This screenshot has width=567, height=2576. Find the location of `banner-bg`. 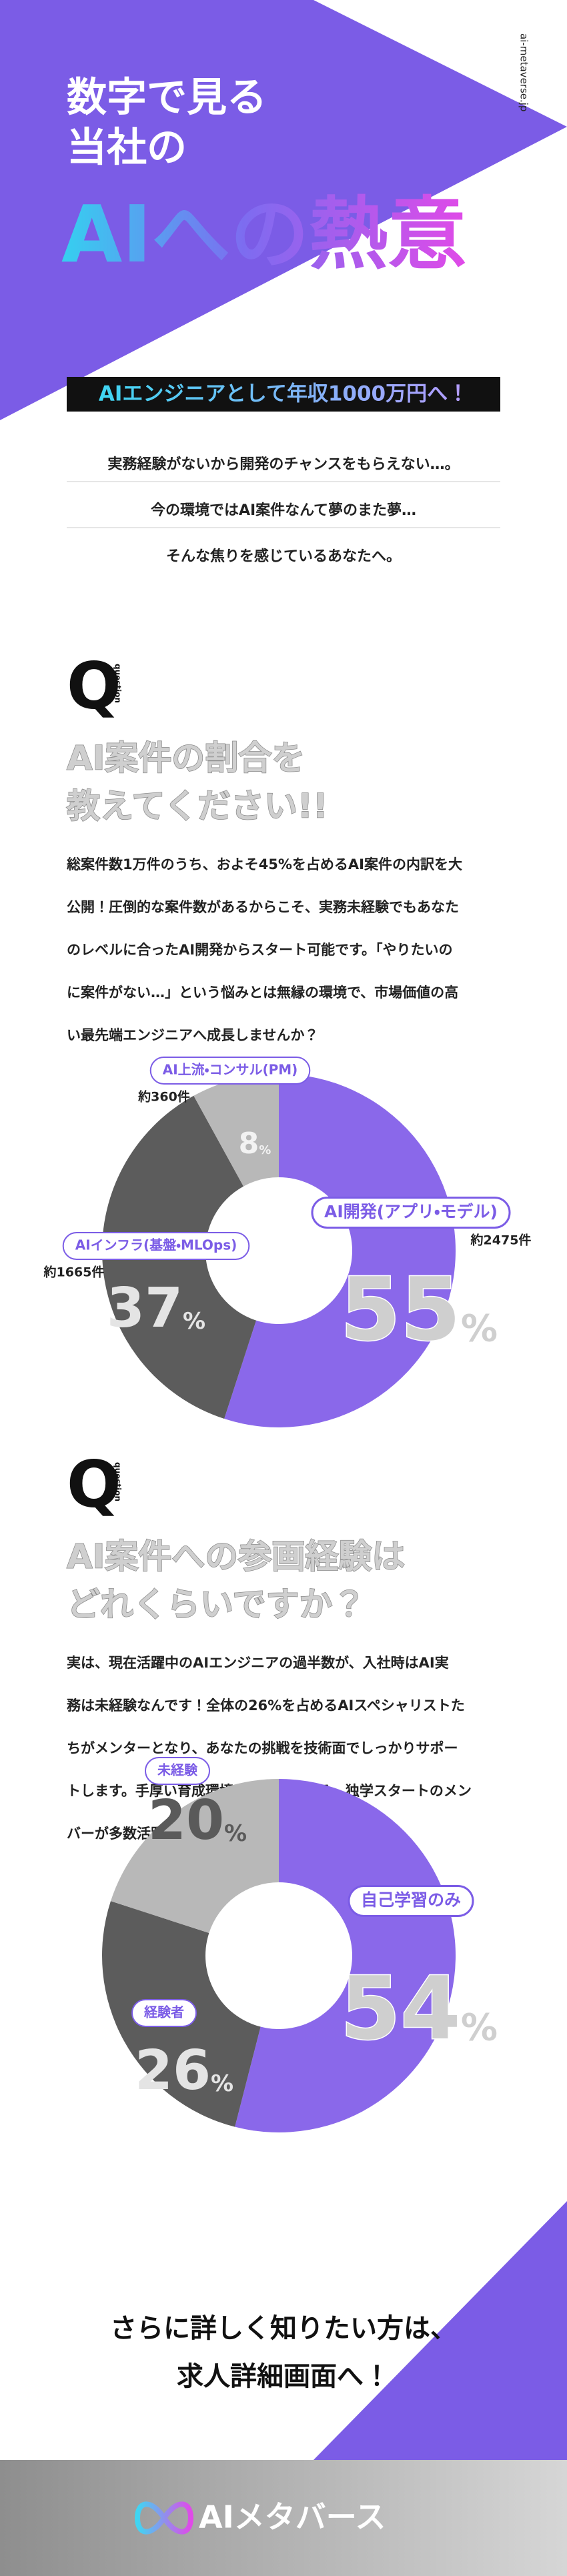

banner-bg is located at coordinates (283, 394).